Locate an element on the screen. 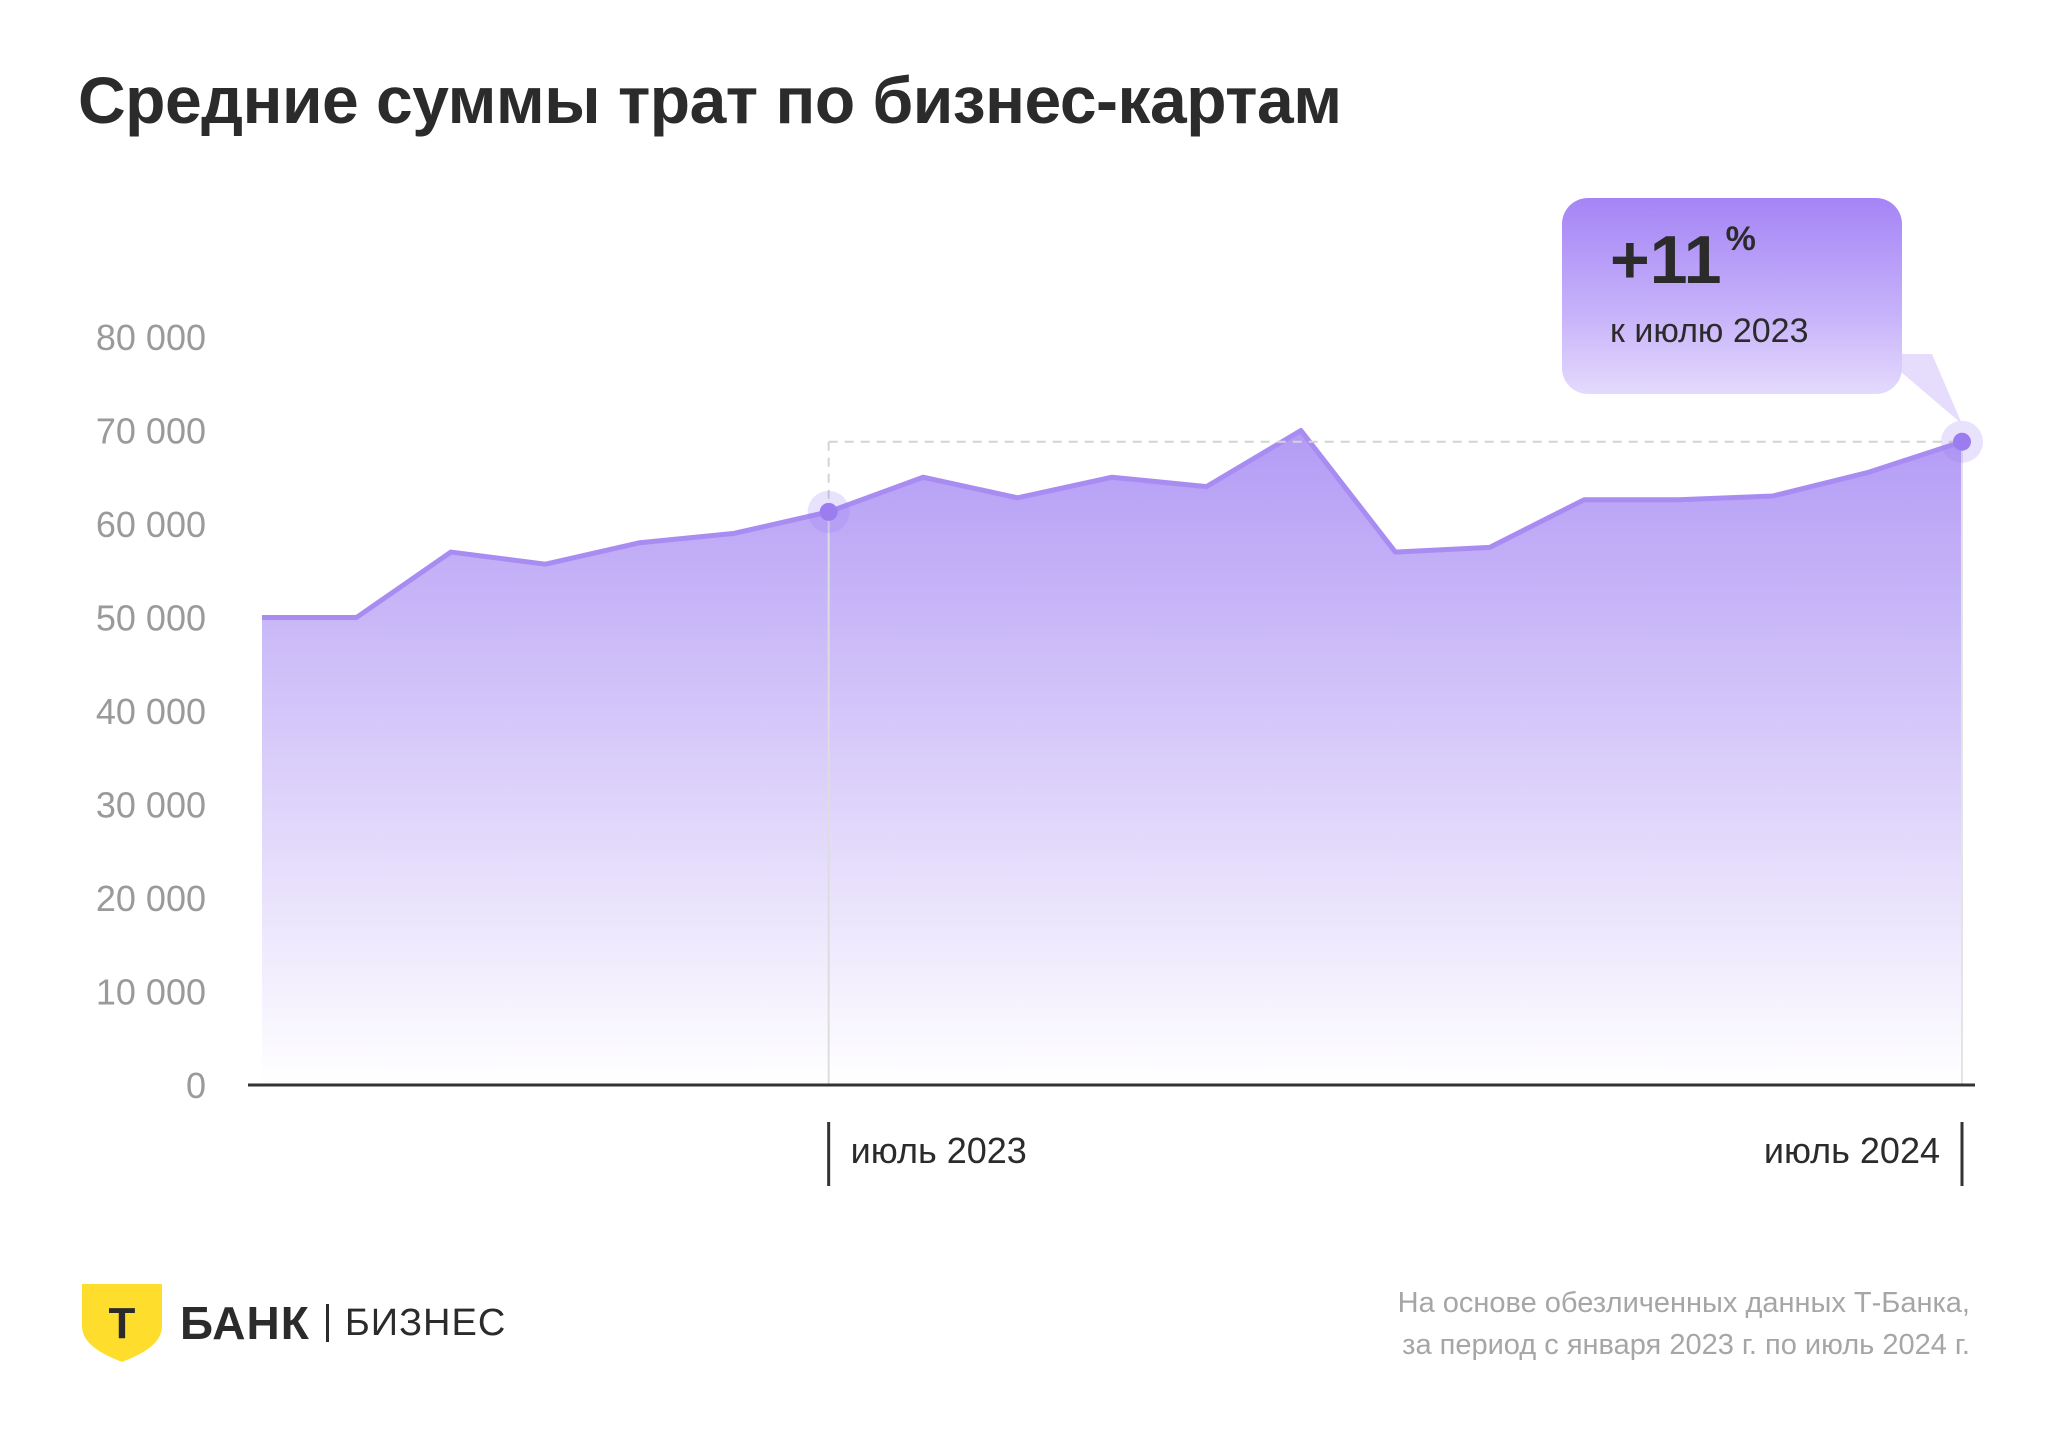  logo-mark: T is located at coordinates (122, 1323).